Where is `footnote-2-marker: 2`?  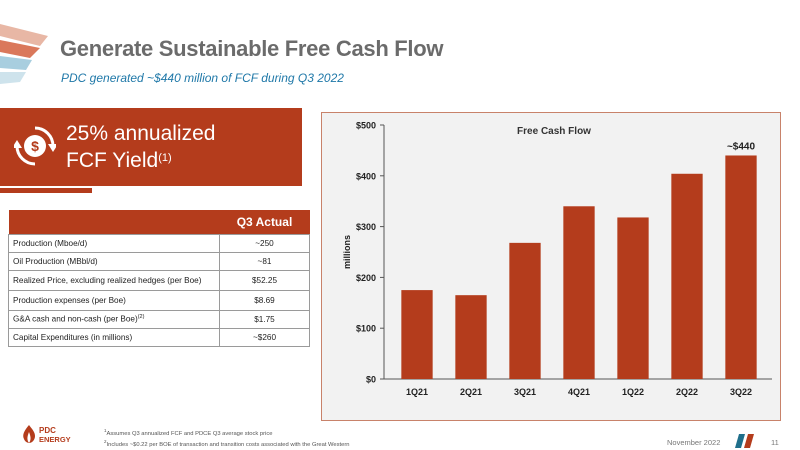
footnote-2-marker: 2 is located at coordinates (105, 441).